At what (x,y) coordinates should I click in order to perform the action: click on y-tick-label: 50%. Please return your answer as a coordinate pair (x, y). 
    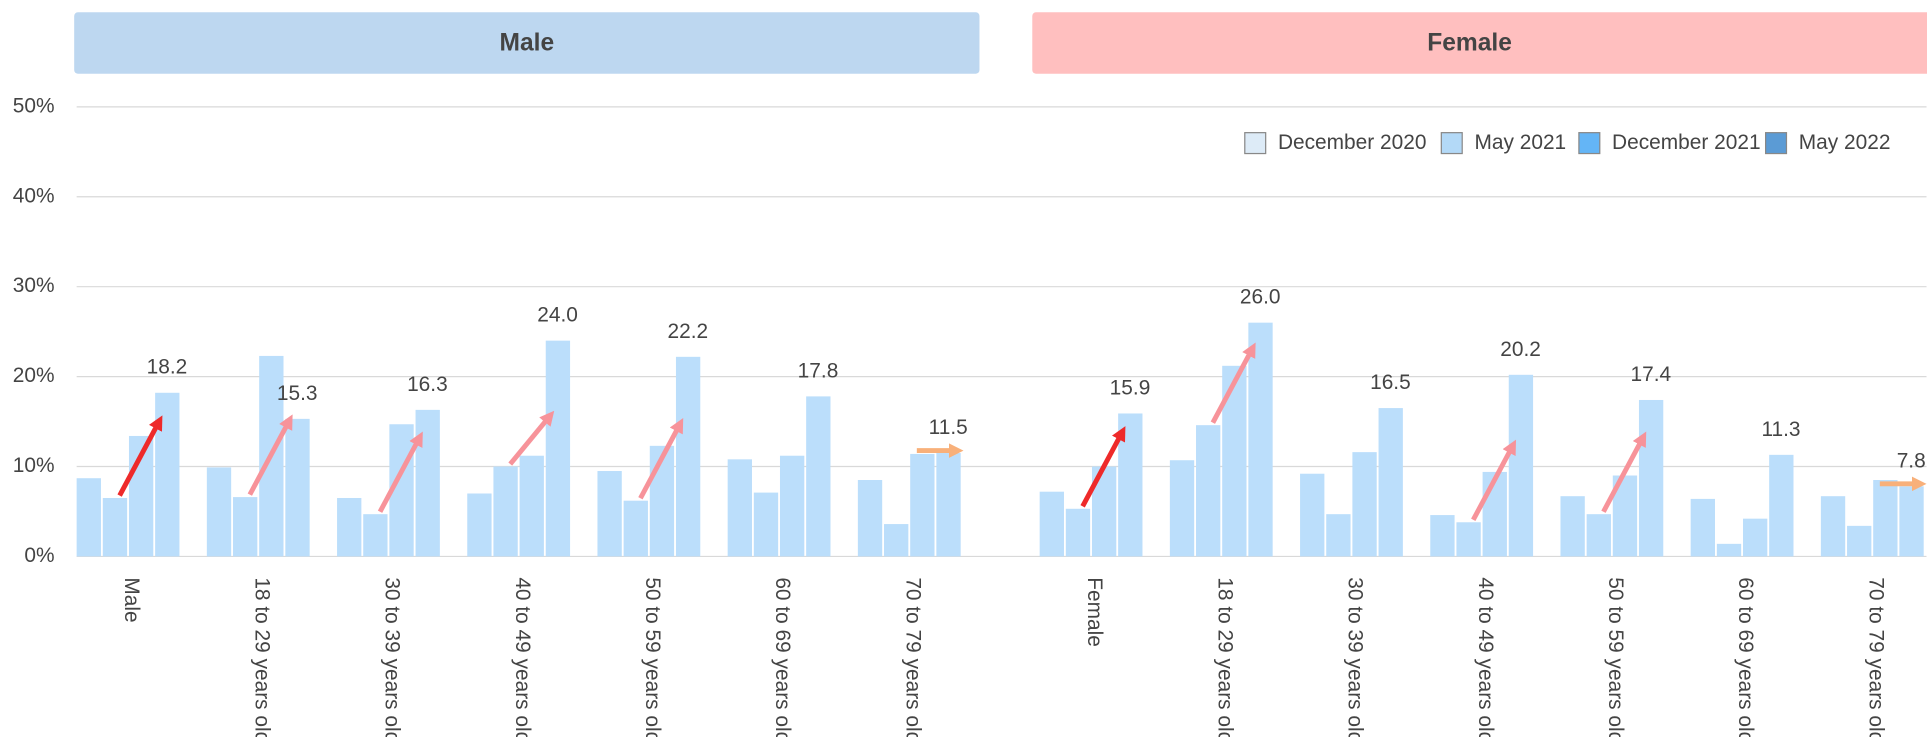
    Looking at the image, I should click on (34, 105).